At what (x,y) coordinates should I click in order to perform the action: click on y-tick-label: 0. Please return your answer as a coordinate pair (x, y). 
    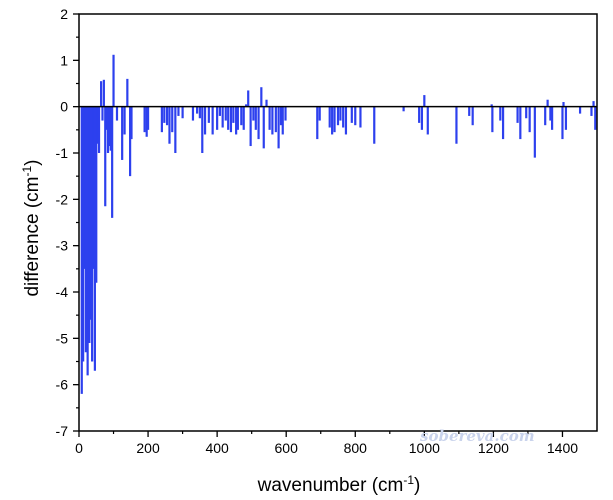
    Looking at the image, I should click on (64, 107).